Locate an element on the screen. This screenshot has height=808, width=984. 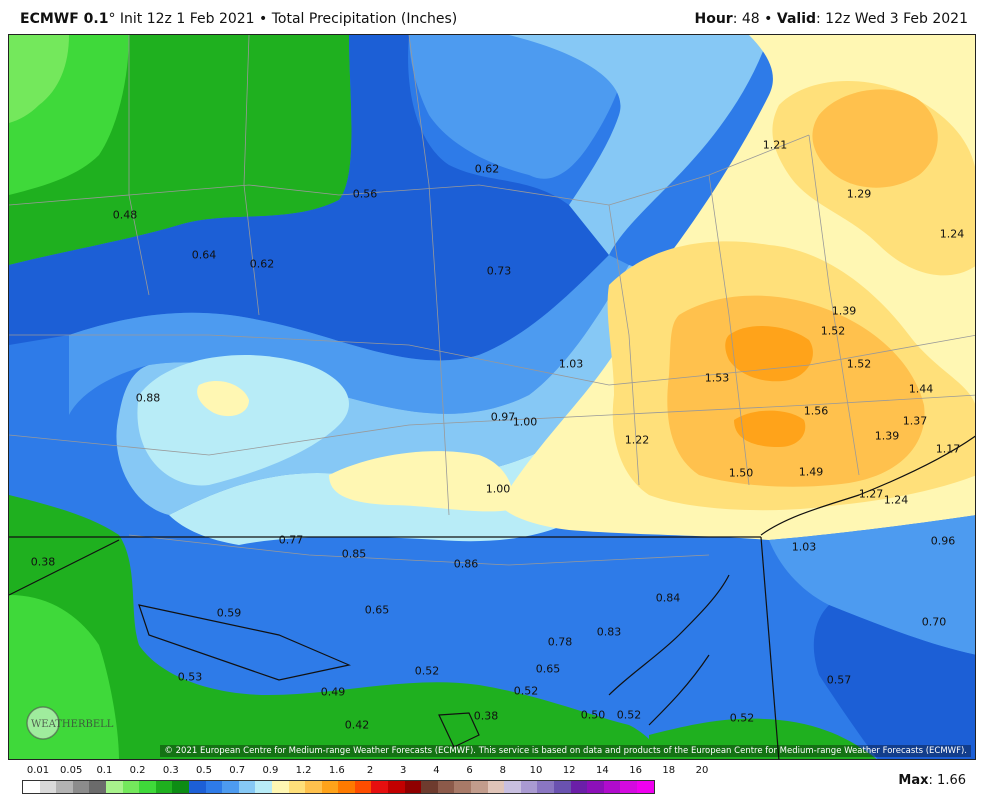
legend-tick-label: 18 is located at coordinates (669, 770).